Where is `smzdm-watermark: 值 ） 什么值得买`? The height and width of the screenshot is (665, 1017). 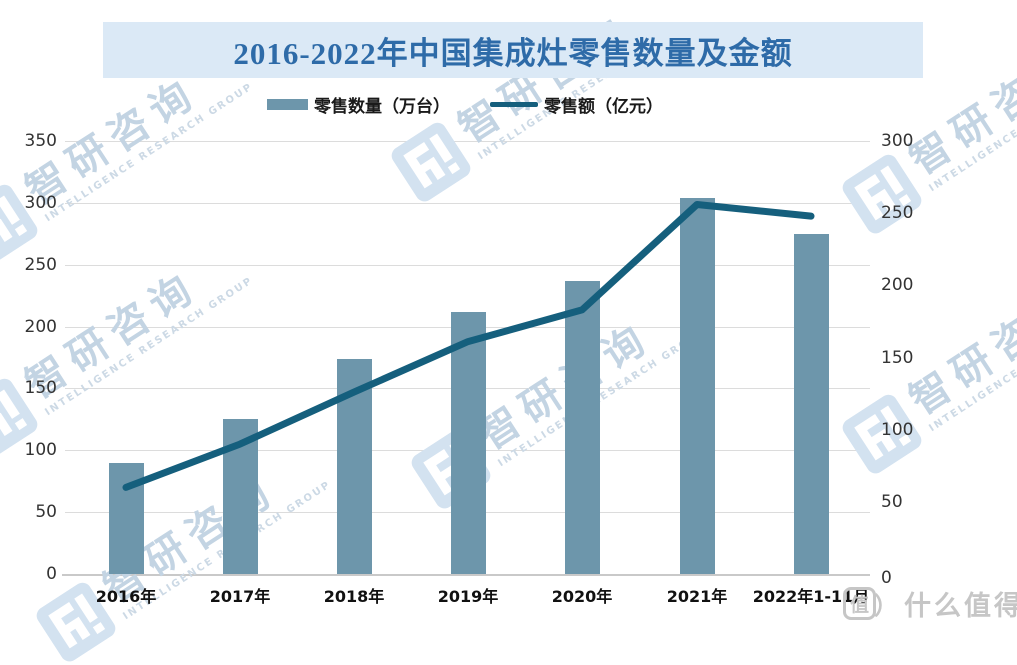 smzdm-watermark: 值 ） 什么值得买 is located at coordinates (930, 603).